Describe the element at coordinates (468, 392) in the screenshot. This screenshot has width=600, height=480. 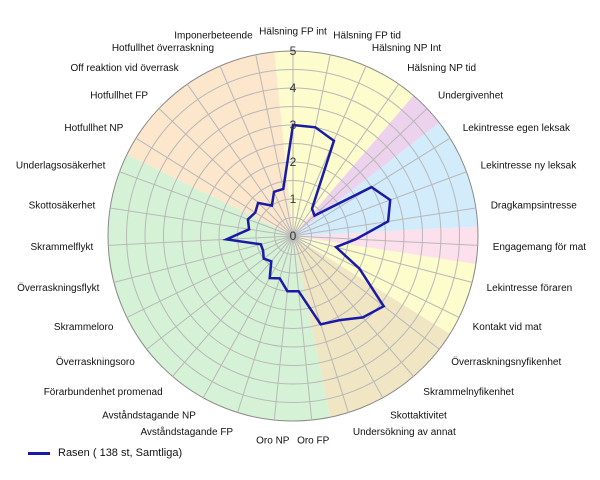
I see `category-label-12: Skrammelnyfikenhet` at that location.